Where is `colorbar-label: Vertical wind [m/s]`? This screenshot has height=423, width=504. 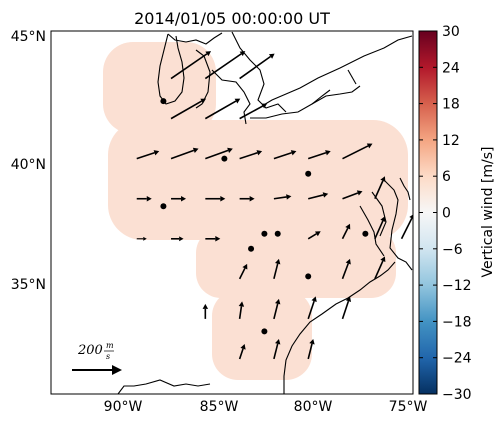
colorbar-label: Vertical wind [m/s] is located at coordinates (488, 212).